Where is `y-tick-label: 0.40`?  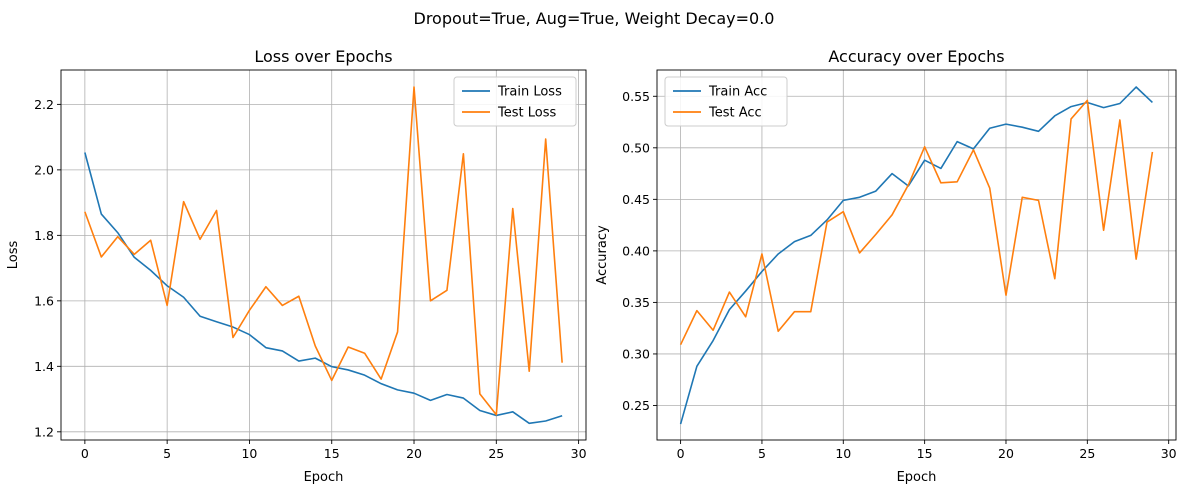
y-tick-label: 0.40 is located at coordinates (636, 250).